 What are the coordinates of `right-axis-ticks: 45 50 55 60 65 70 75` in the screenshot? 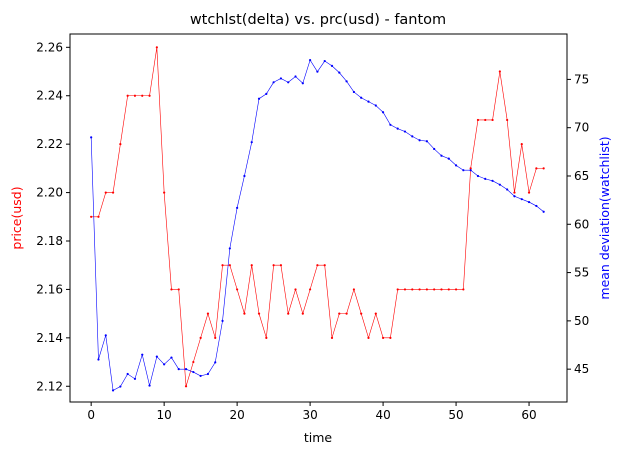 It's located at (578, 224).